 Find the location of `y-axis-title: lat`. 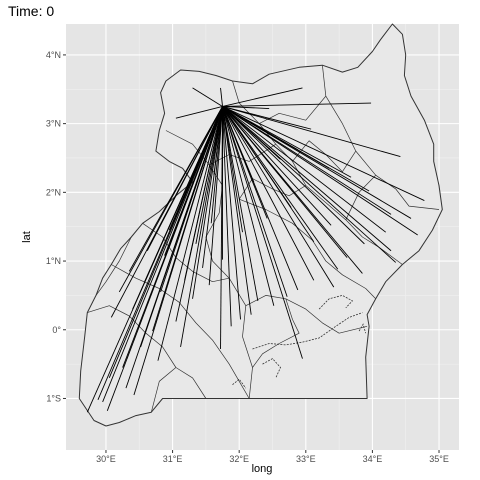

y-axis-title: lat is located at coordinates (27, 237).